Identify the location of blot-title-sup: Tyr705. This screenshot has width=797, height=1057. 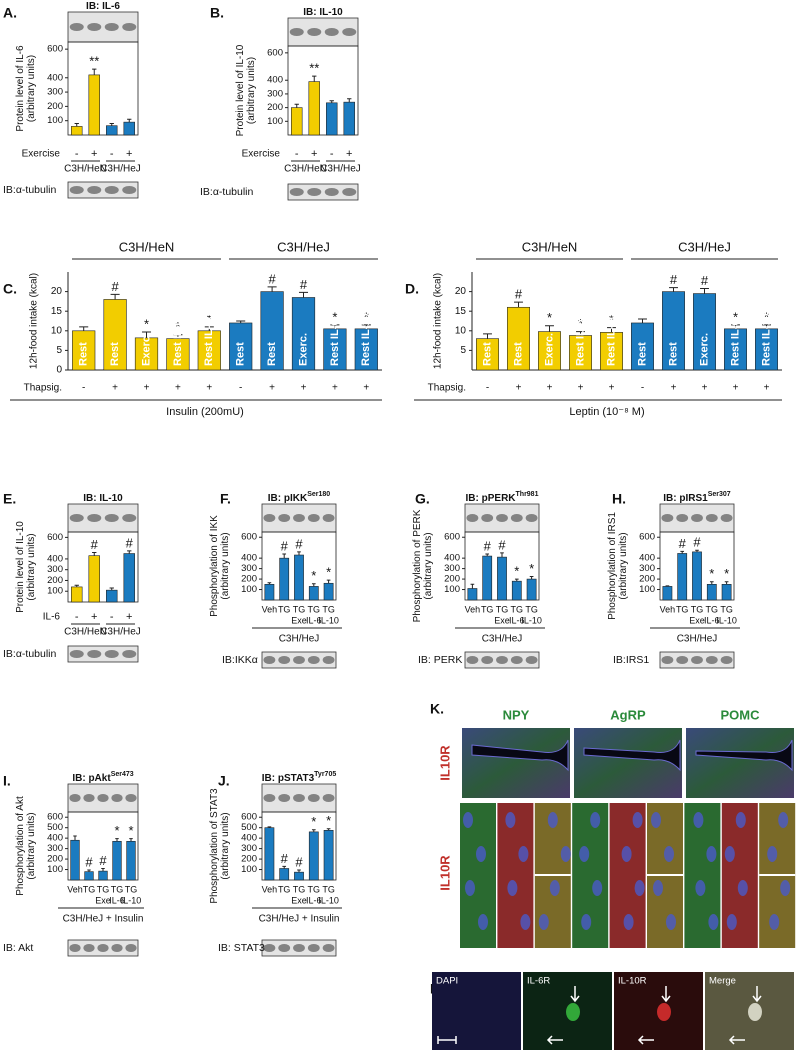
(325, 774).